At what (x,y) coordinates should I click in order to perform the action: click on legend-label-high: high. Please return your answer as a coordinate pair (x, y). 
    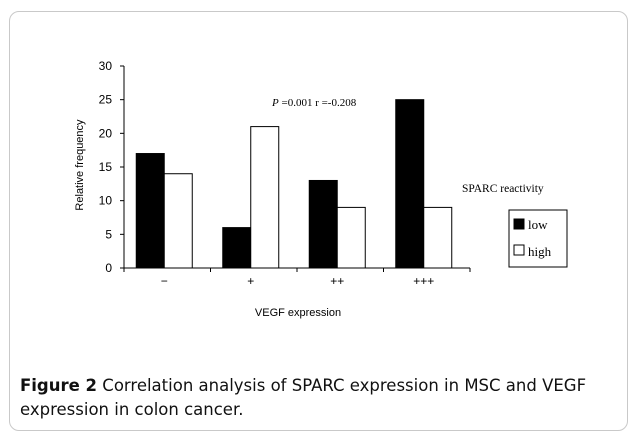
    Looking at the image, I should click on (540, 251).